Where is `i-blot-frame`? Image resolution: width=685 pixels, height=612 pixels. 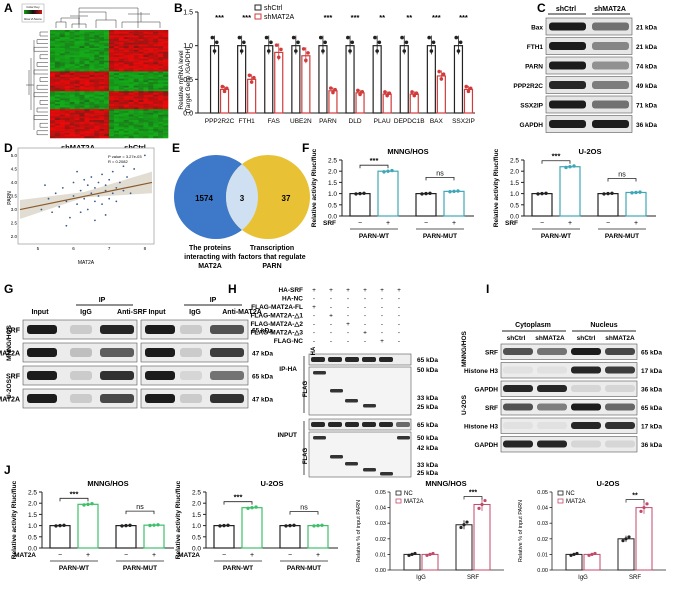
i-blot-frame is located at coordinates (569, 370).